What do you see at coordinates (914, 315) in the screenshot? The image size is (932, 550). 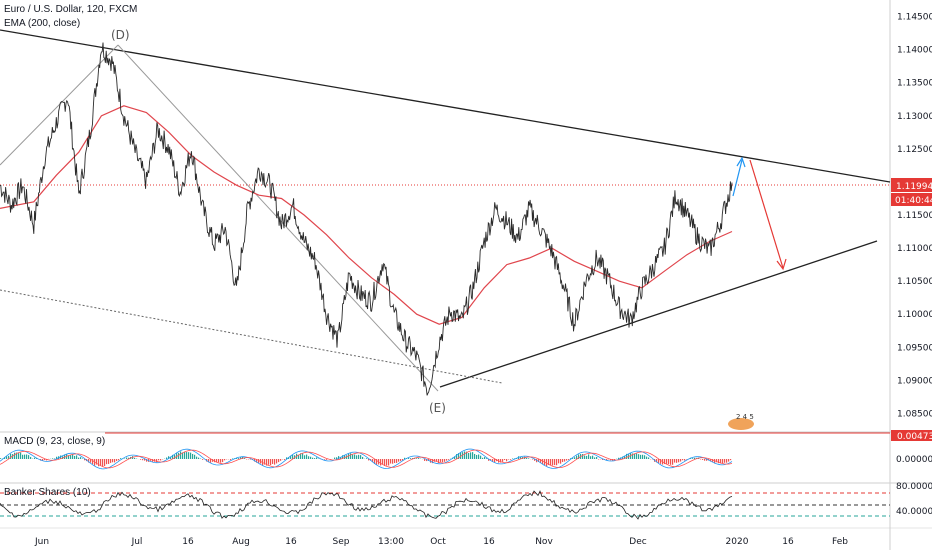 I see `y-tick-label: 1.10000` at bounding box center [914, 315].